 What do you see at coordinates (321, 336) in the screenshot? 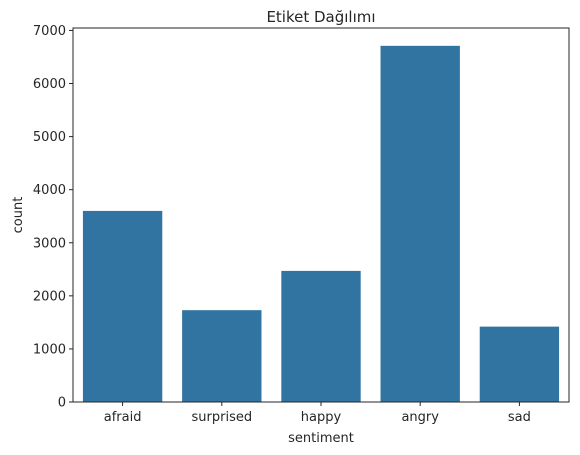
I see `bar-happy` at bounding box center [321, 336].